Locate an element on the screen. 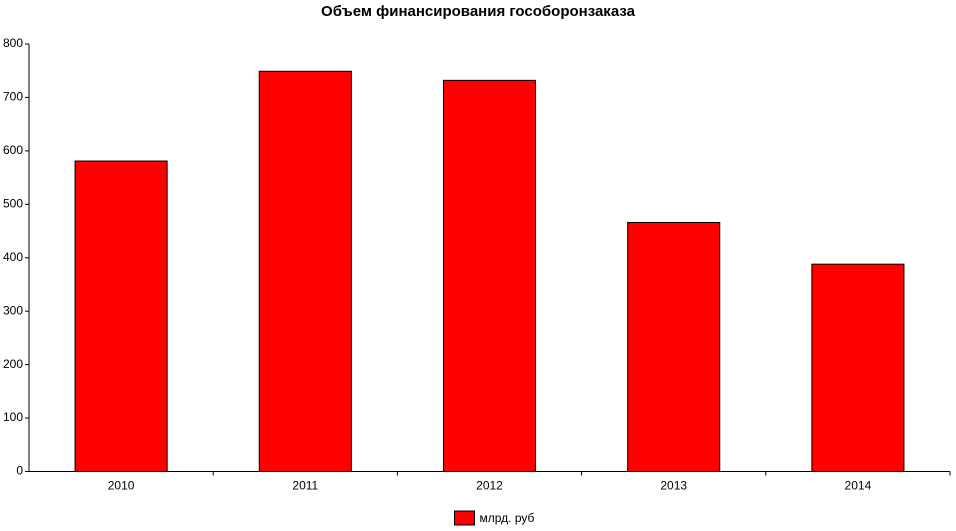 This screenshot has width=956, height=531. y-tick-label: 400 is located at coordinates (13, 257).